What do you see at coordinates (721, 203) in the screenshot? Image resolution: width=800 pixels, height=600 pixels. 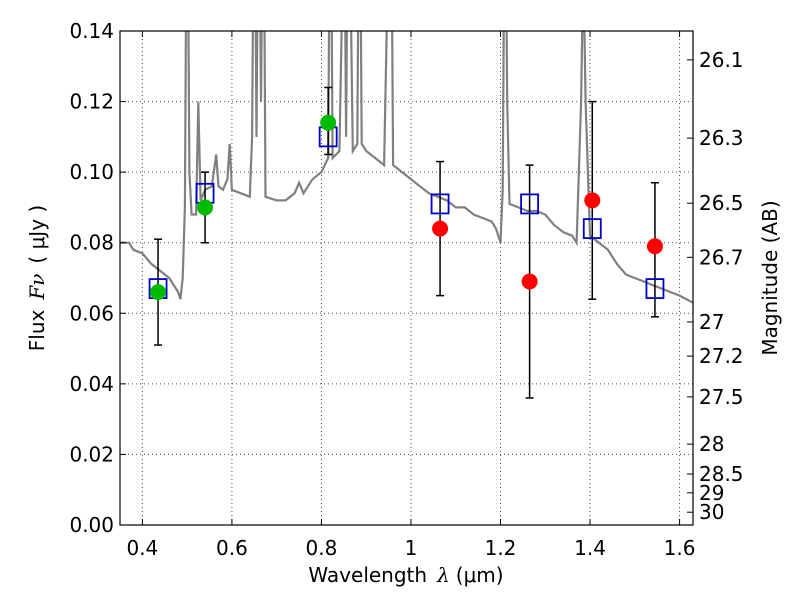 I see `mag-tick-label: 26.5` at bounding box center [721, 203].